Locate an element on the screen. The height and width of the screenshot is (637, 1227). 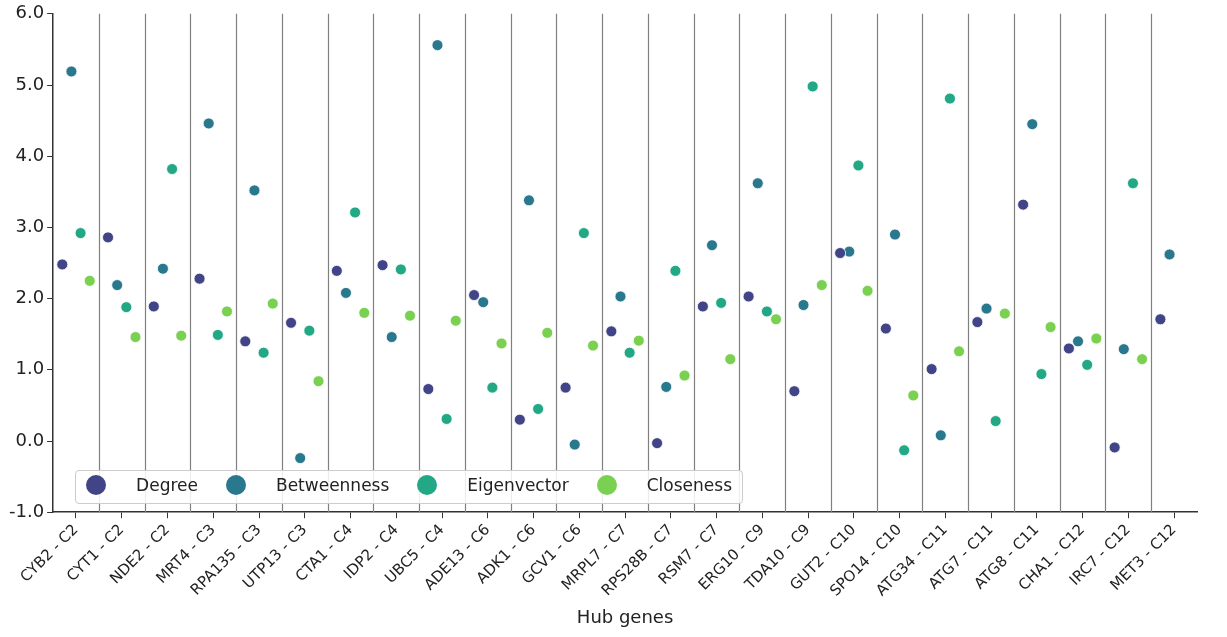
legend-label: Eigenvector is located at coordinates (518, 485).